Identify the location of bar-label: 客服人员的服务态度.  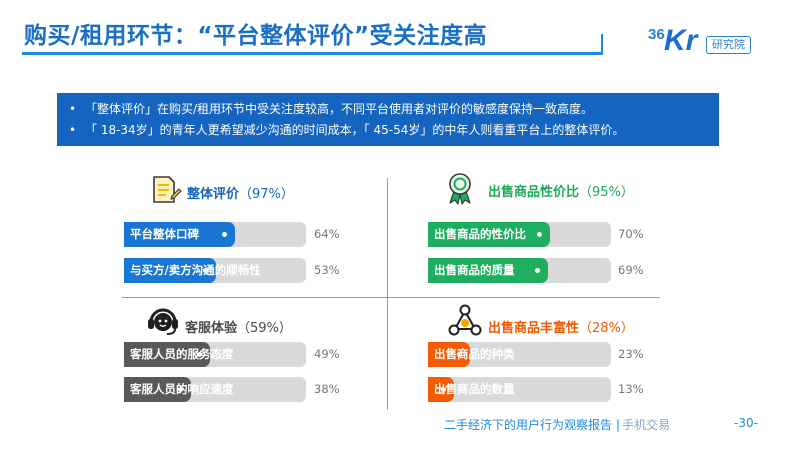
(182, 354).